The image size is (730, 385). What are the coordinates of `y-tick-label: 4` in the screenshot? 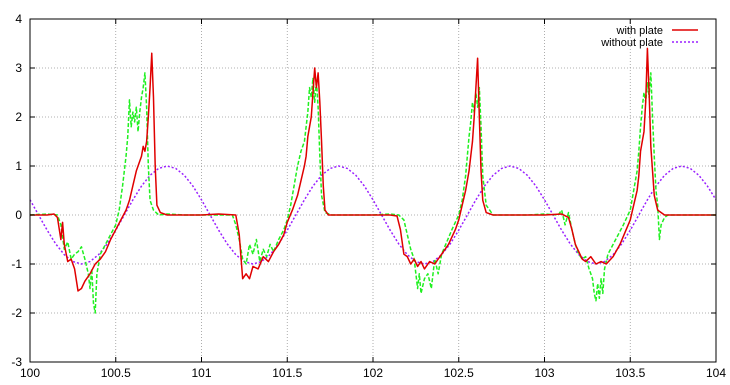 It's located at (18, 19).